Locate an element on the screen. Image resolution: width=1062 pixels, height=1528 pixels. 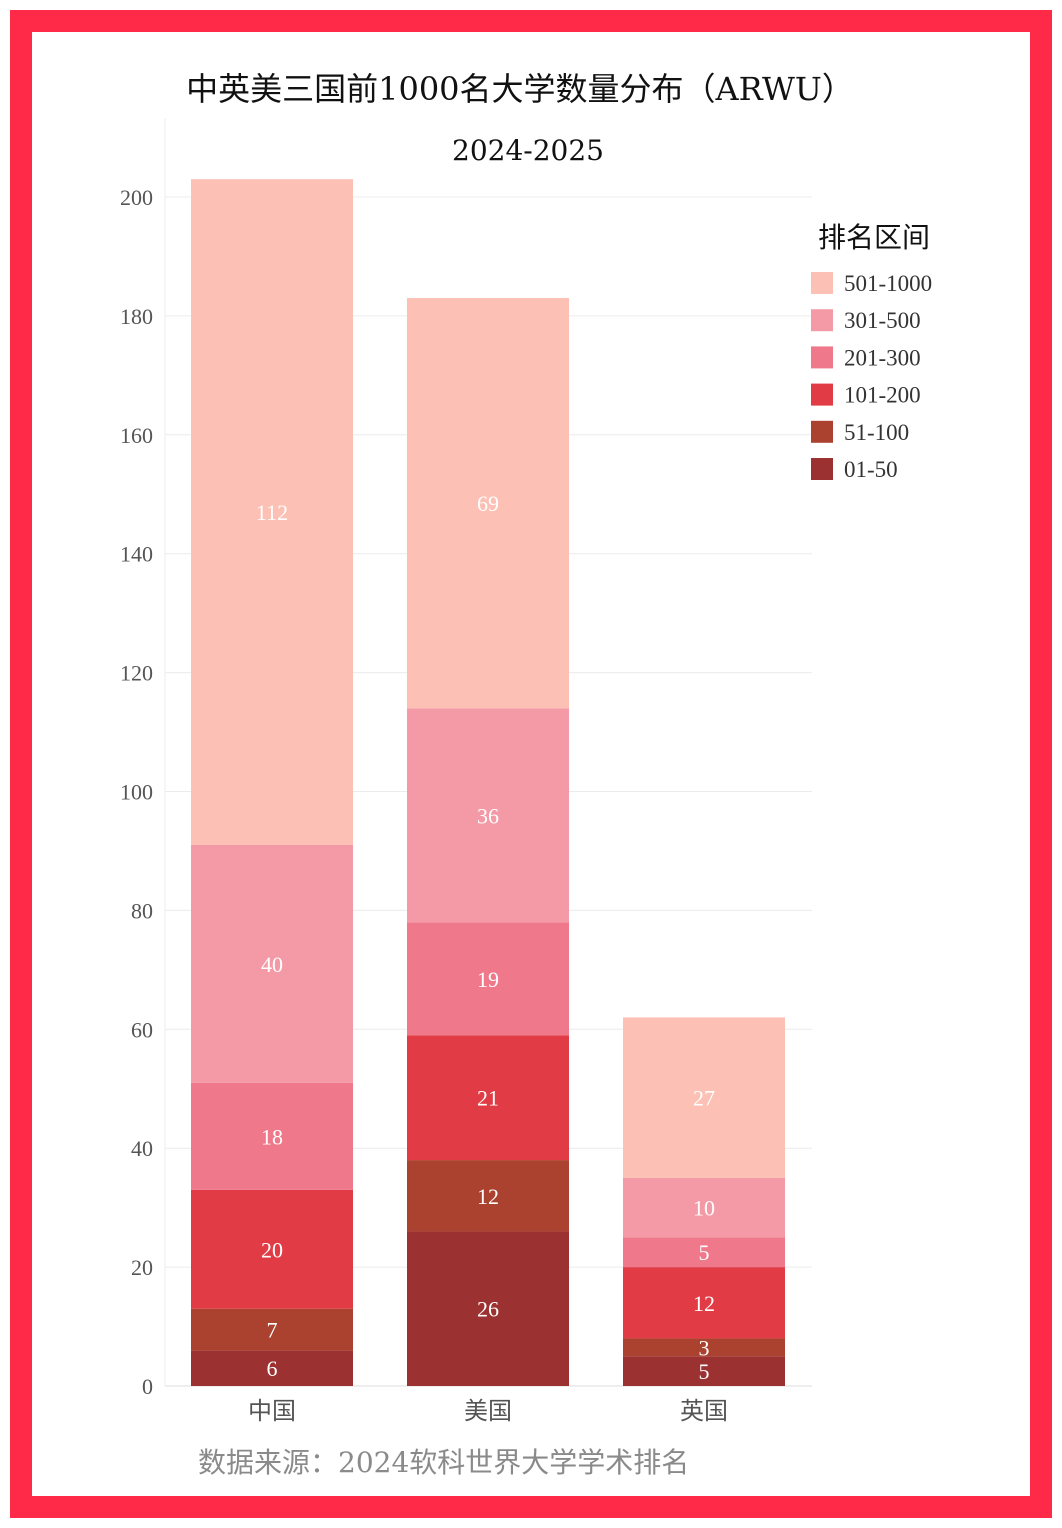
legend-label: 01-50 is located at coordinates (871, 469).